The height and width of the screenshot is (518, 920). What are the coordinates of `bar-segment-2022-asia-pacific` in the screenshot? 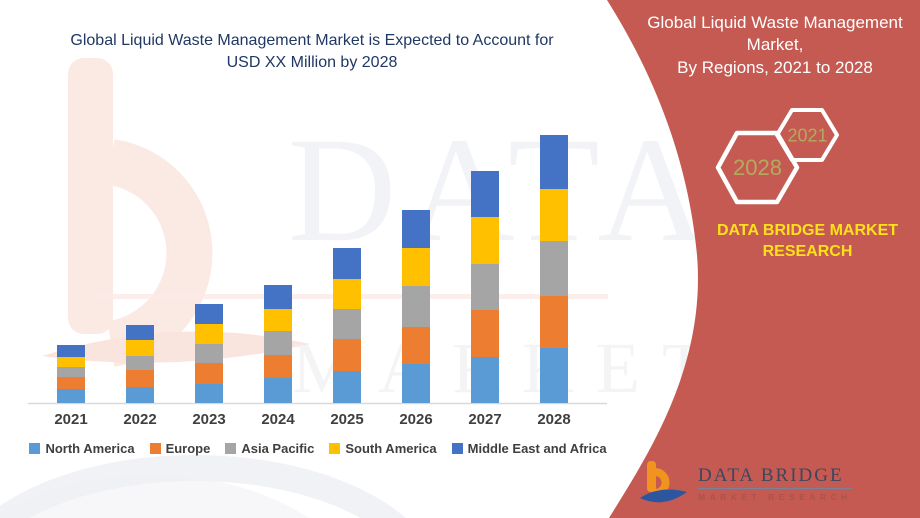 It's located at (140, 363).